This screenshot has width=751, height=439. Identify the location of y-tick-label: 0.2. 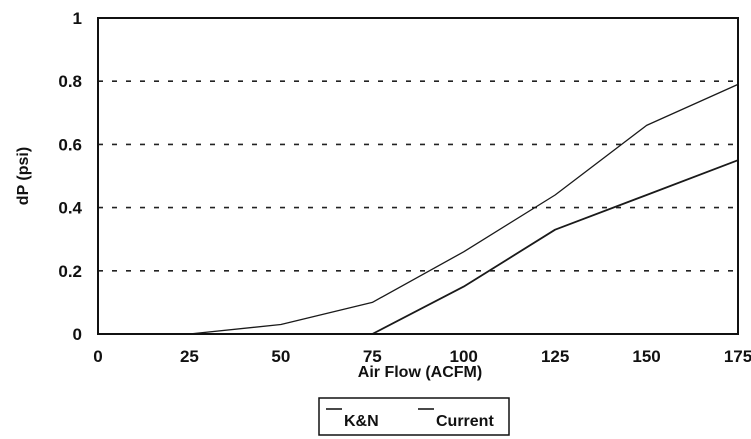
(70, 271).